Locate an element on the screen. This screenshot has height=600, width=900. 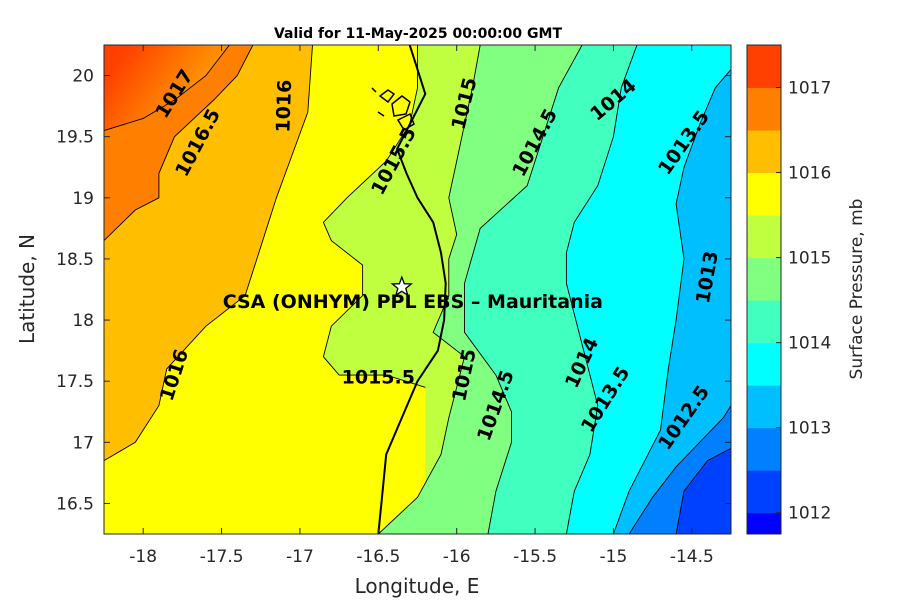
y-tick-label: 19 is located at coordinates (83, 199).